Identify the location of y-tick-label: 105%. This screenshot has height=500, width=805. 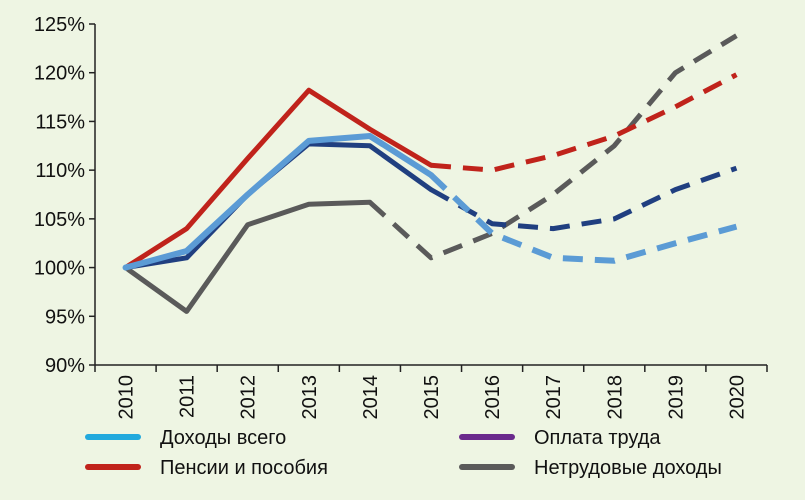
(59, 220).